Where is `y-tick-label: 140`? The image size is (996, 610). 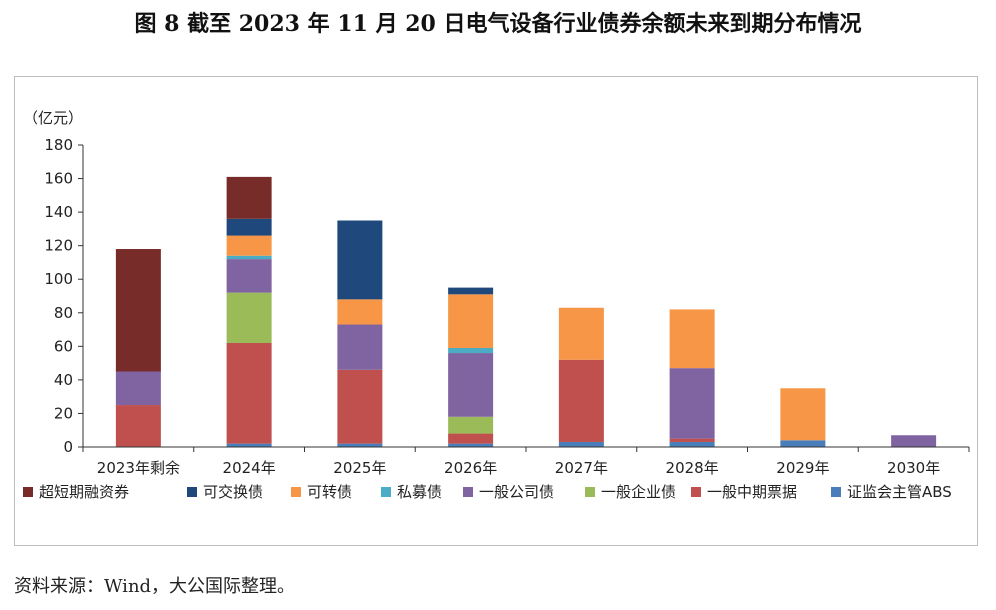 y-tick-label: 140 is located at coordinates (58, 212).